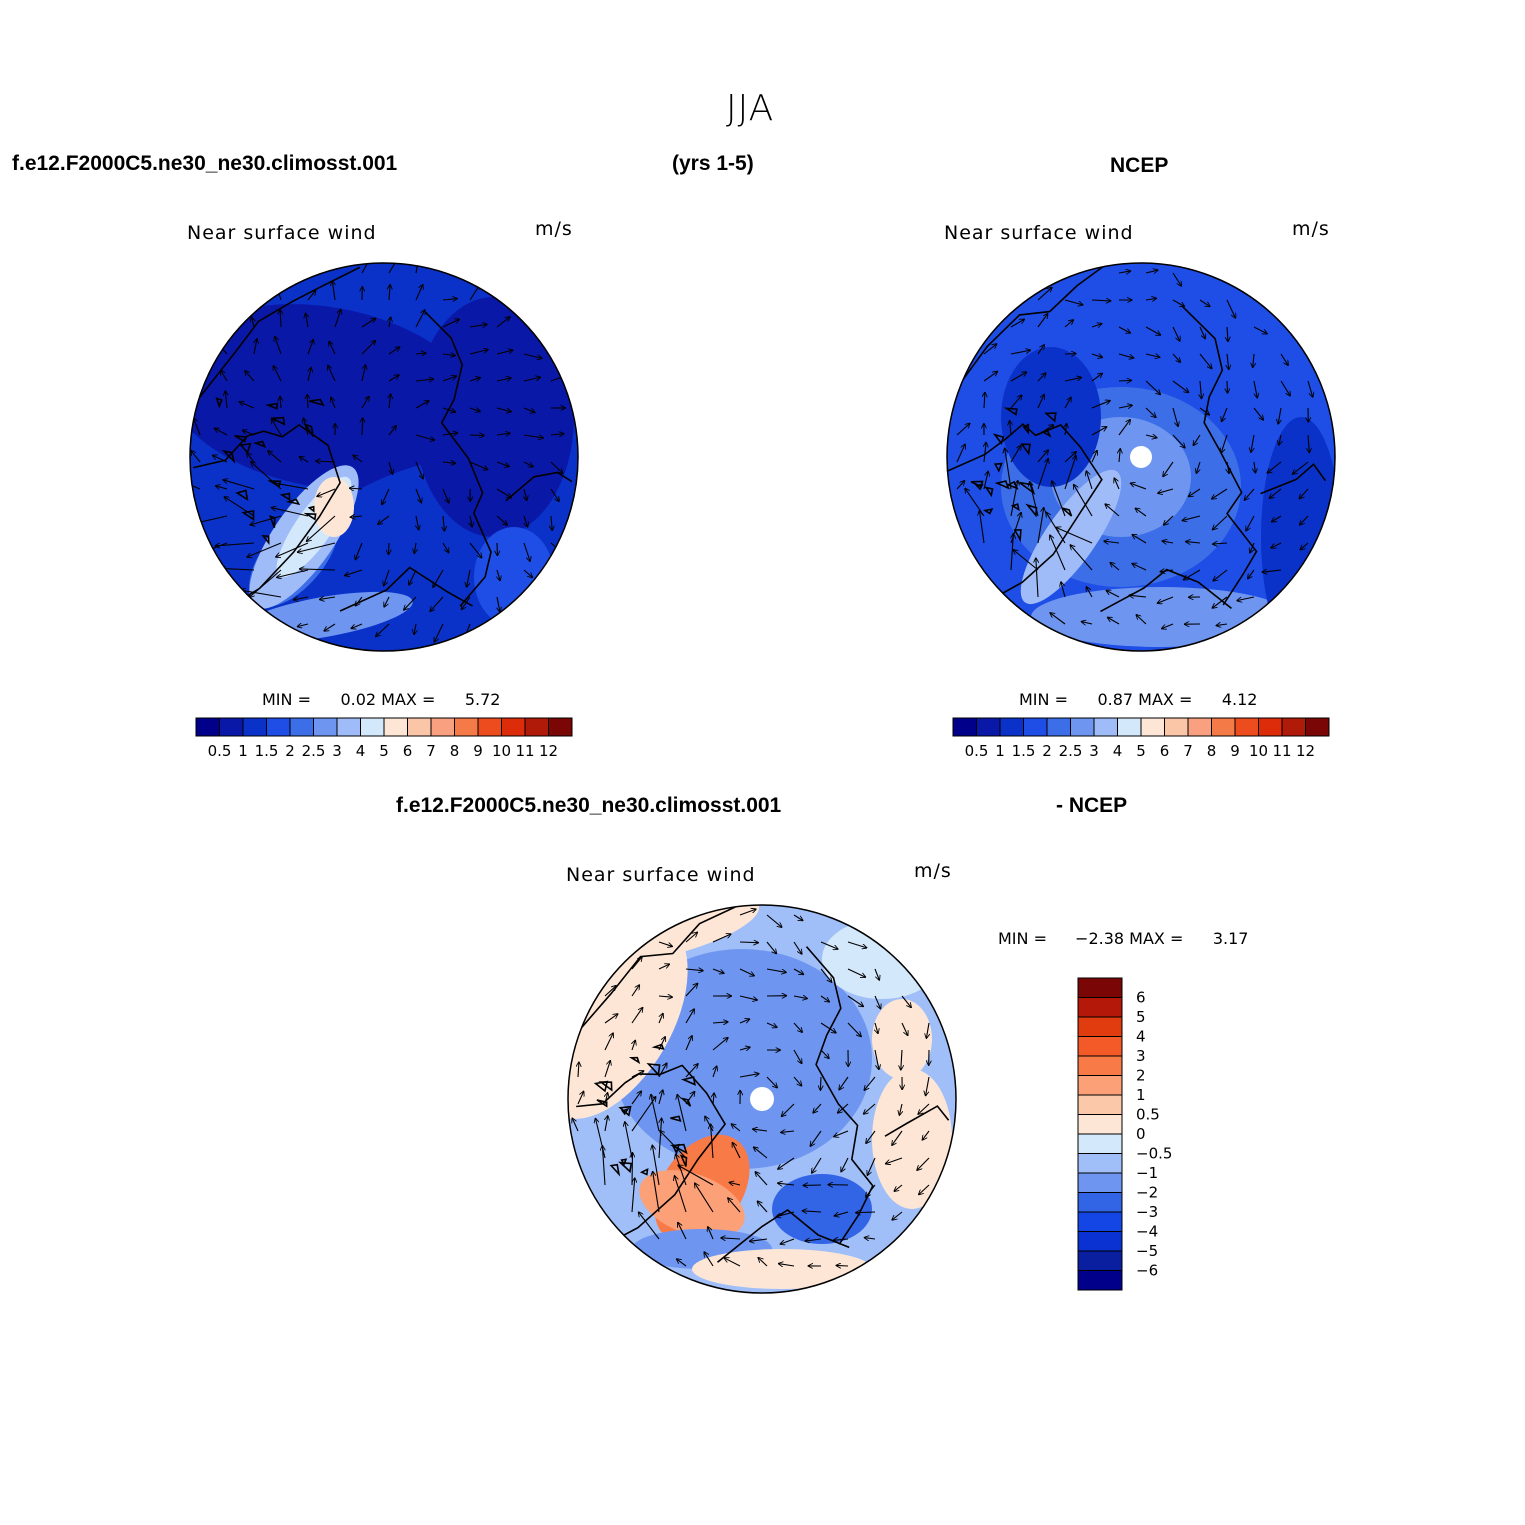 This screenshot has width=1525, height=1525. Describe the element at coordinates (548, 751) in the screenshot. I see `colorbar-tick-label: 12` at that location.